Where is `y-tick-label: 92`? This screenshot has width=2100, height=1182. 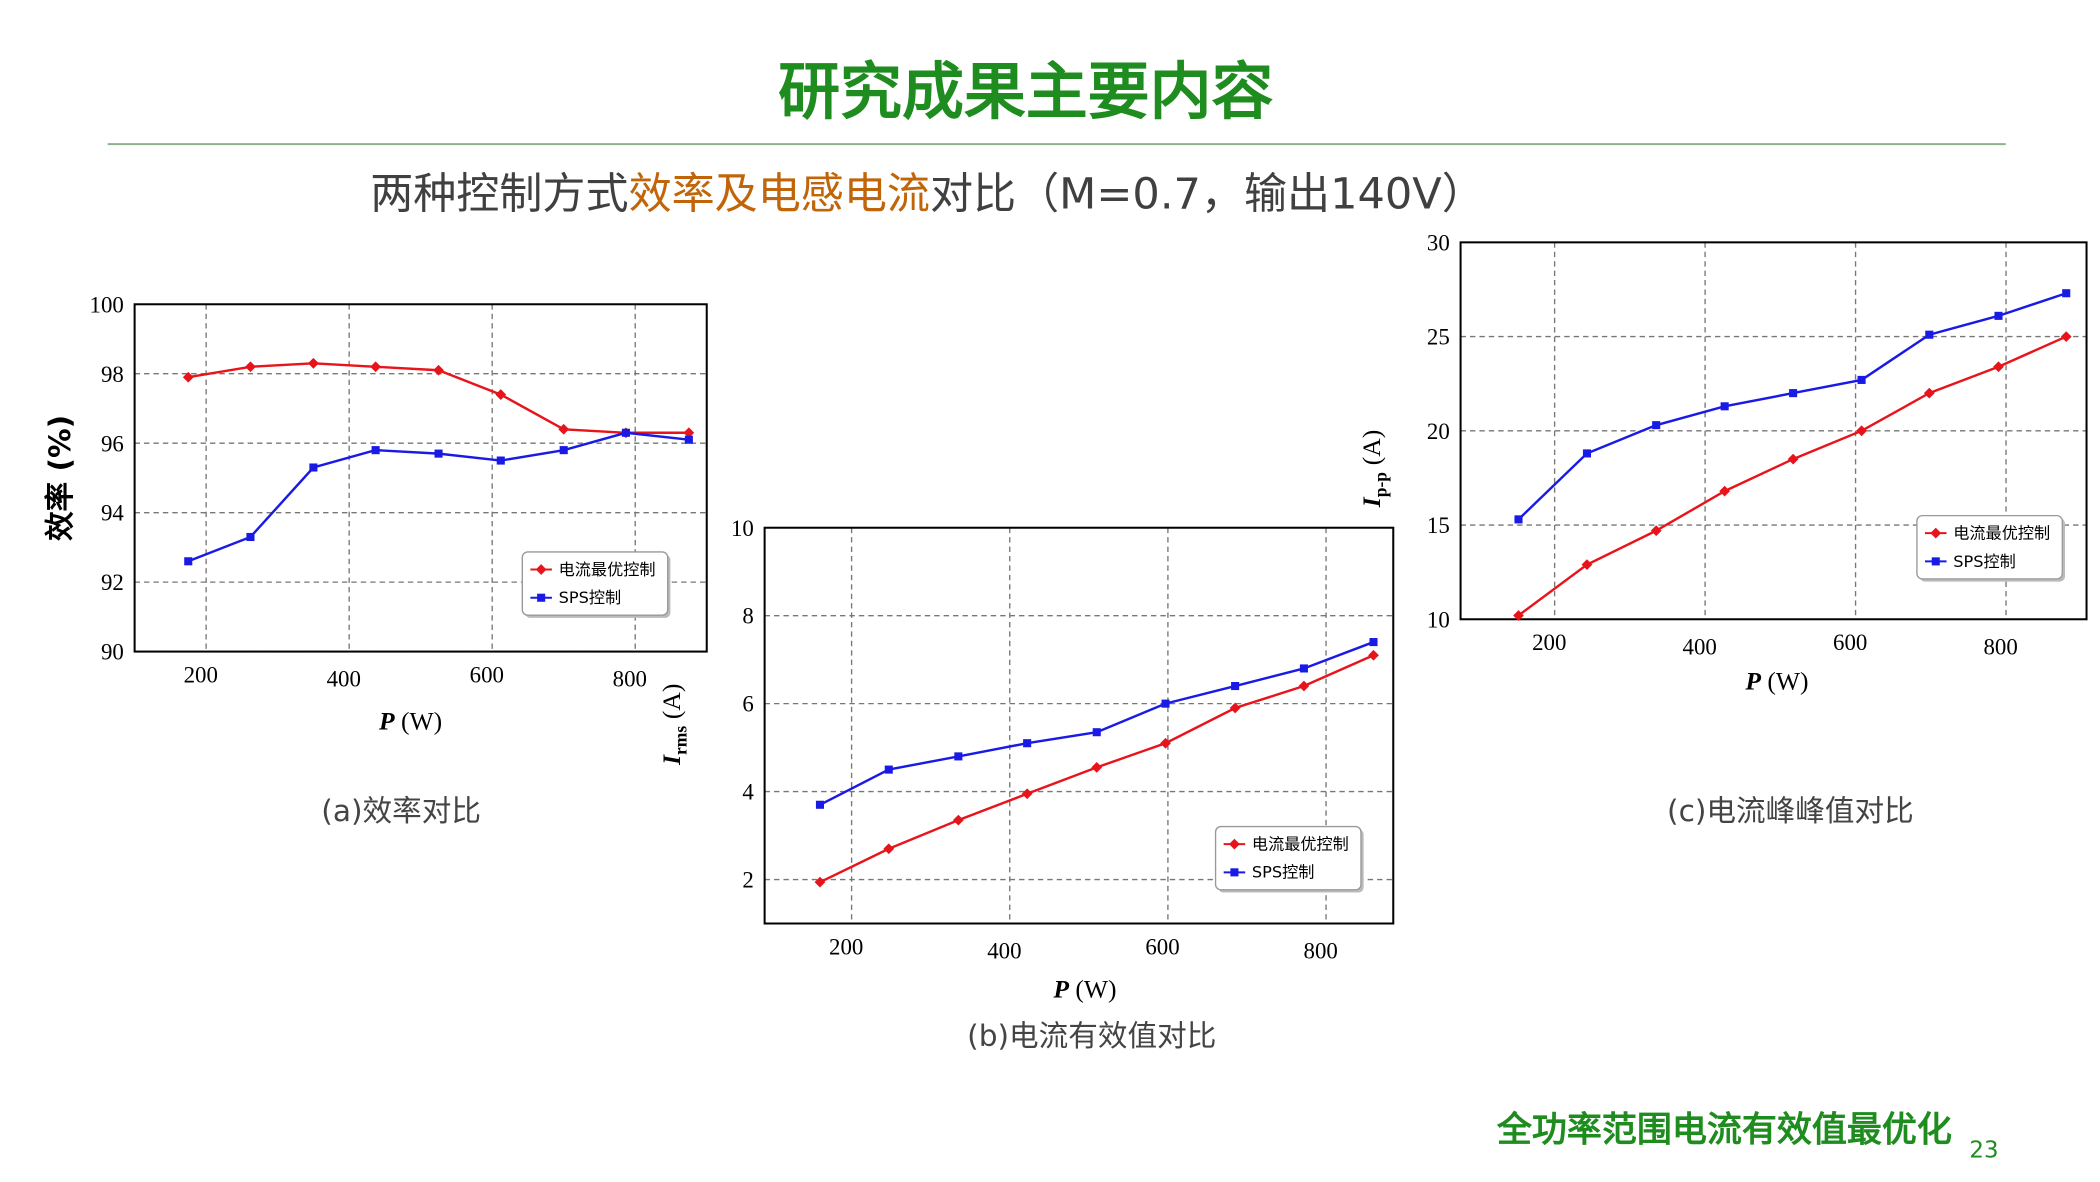 y-tick-label: 92 is located at coordinates (112, 582).